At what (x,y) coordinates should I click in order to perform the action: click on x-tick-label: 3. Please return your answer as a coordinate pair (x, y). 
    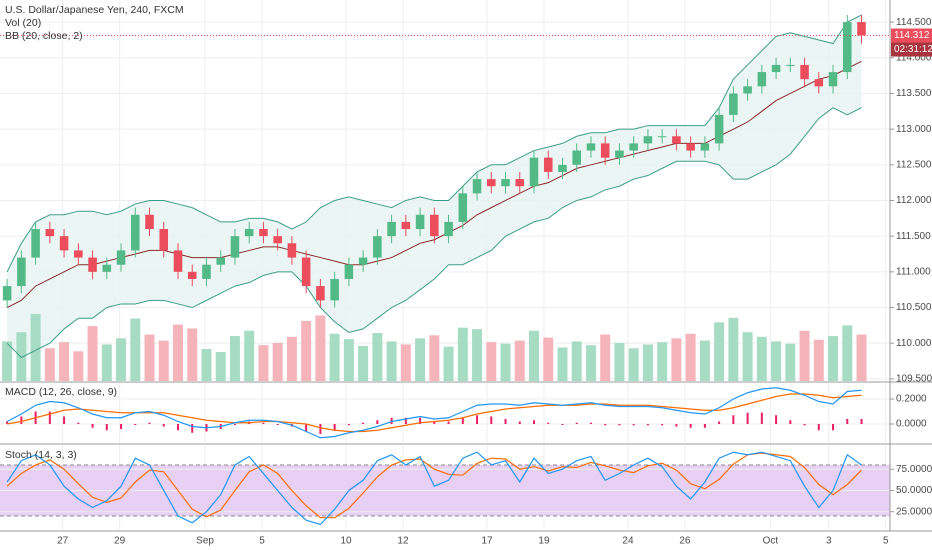
    Looking at the image, I should click on (829, 541).